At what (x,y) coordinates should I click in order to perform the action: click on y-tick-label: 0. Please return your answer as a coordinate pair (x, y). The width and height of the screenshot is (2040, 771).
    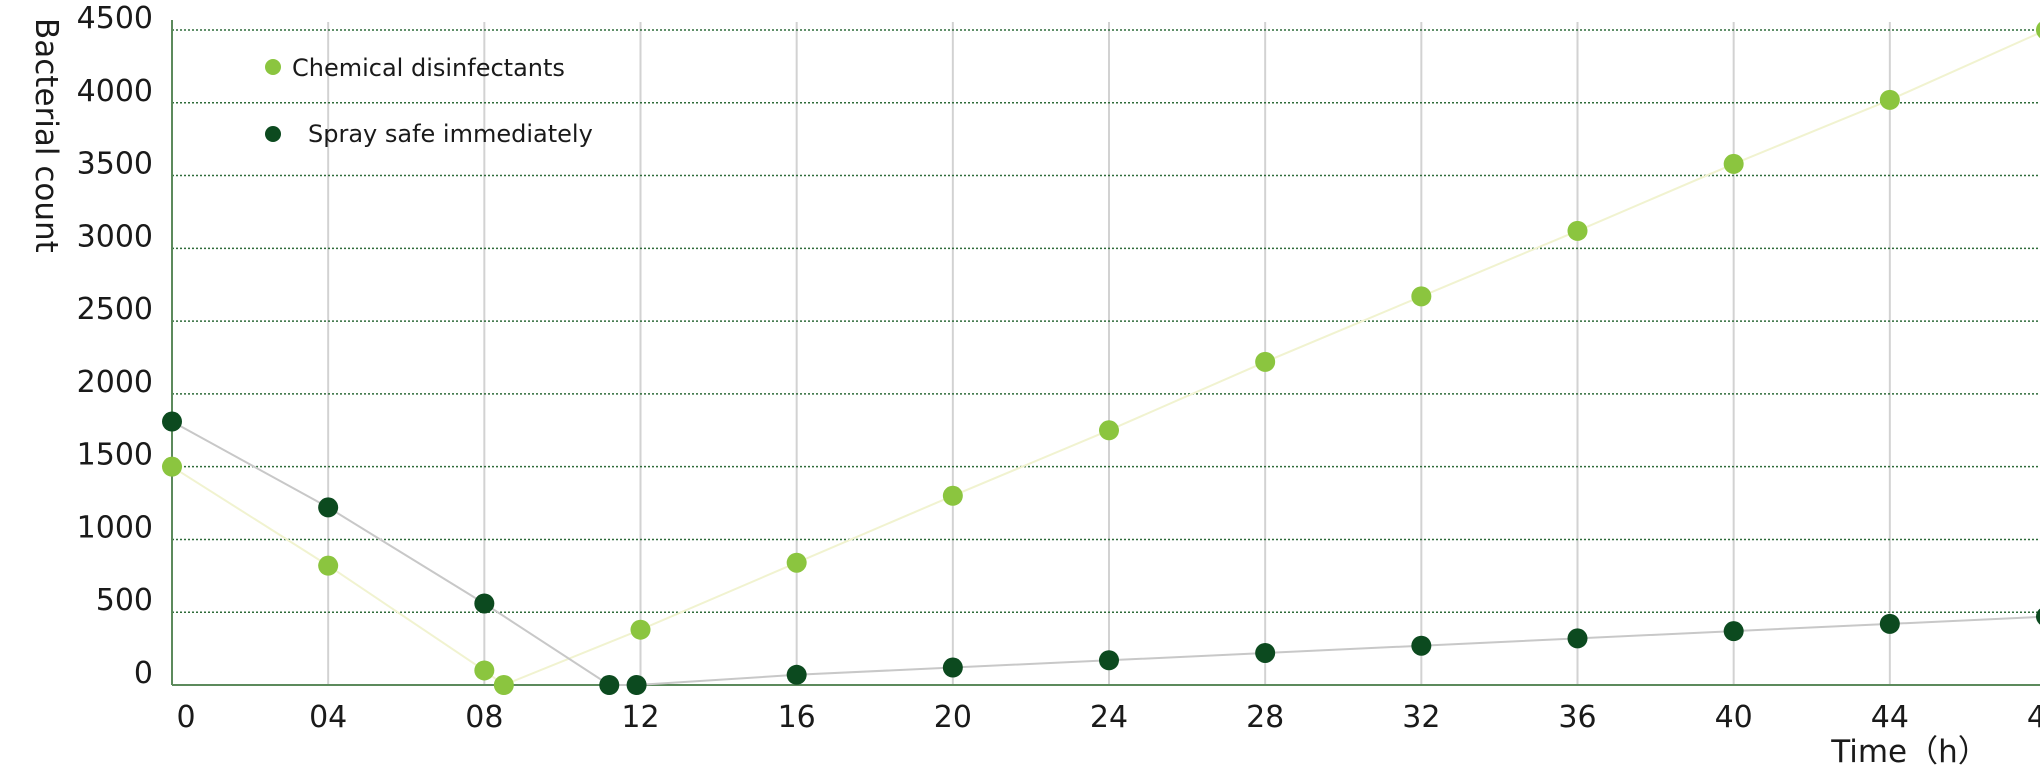
    Looking at the image, I should click on (143, 673).